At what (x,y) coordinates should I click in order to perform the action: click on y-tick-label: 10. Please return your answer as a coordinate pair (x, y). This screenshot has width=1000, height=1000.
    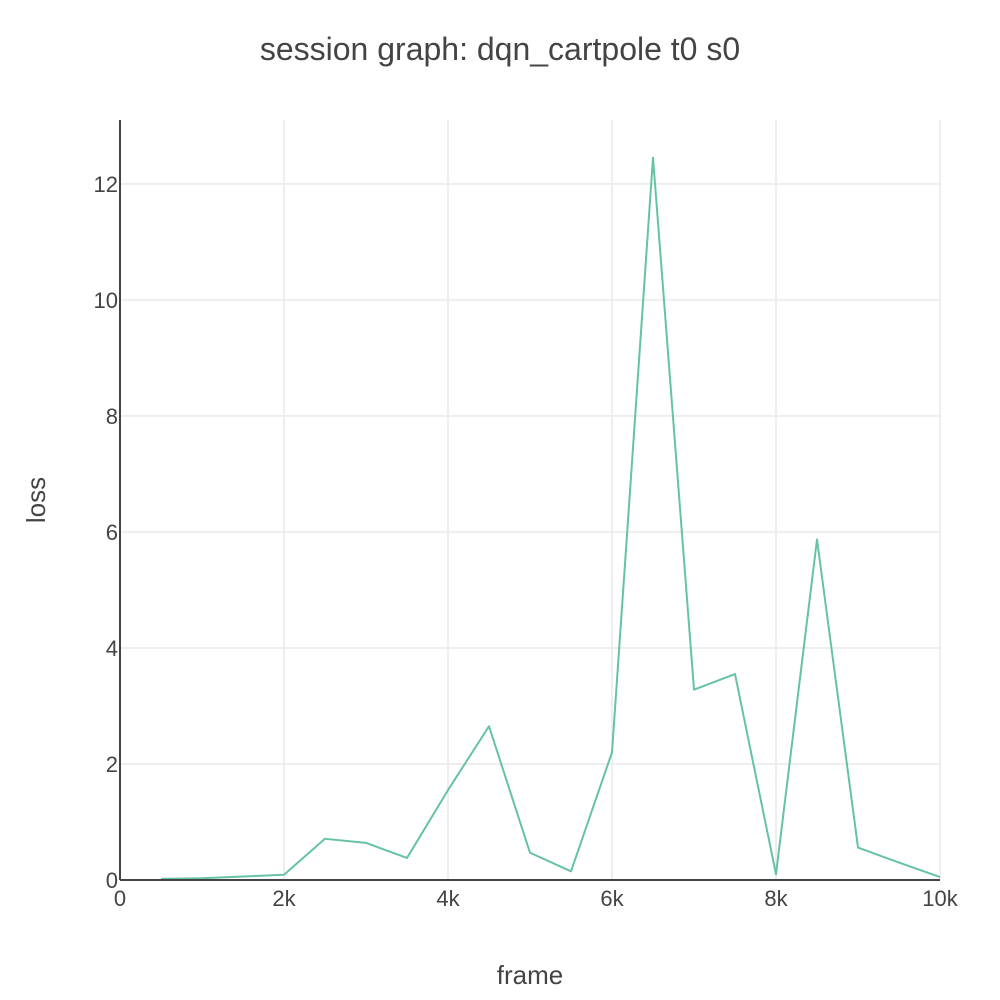
    Looking at the image, I should click on (106, 300).